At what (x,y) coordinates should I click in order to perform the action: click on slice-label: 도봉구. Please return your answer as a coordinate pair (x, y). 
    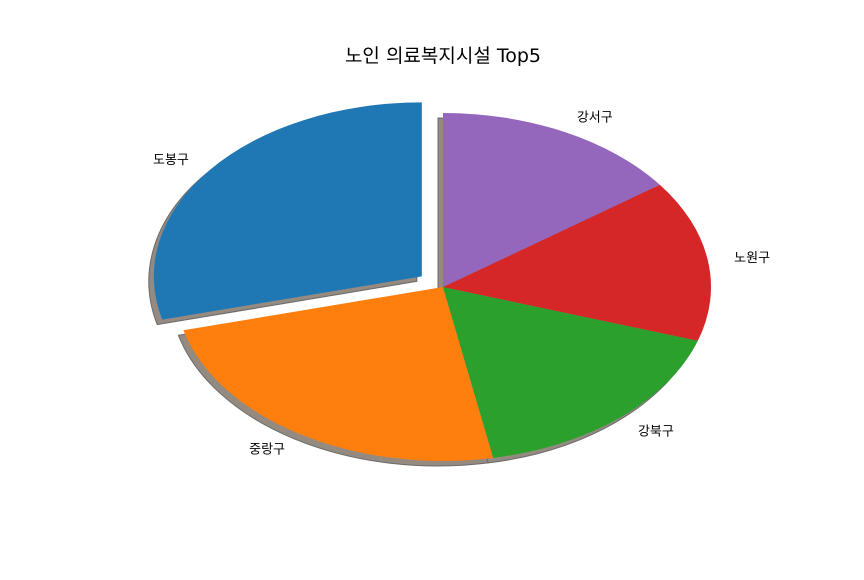
    Looking at the image, I should click on (171, 160).